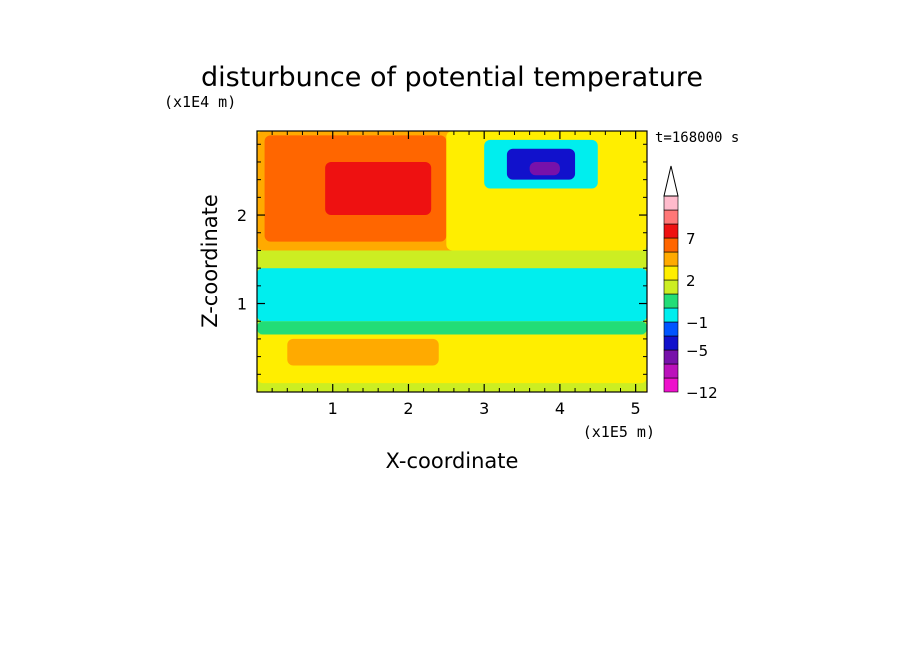 This screenshot has width=904, height=654. I want to click on colorbar-label: −12, so click(702, 393).